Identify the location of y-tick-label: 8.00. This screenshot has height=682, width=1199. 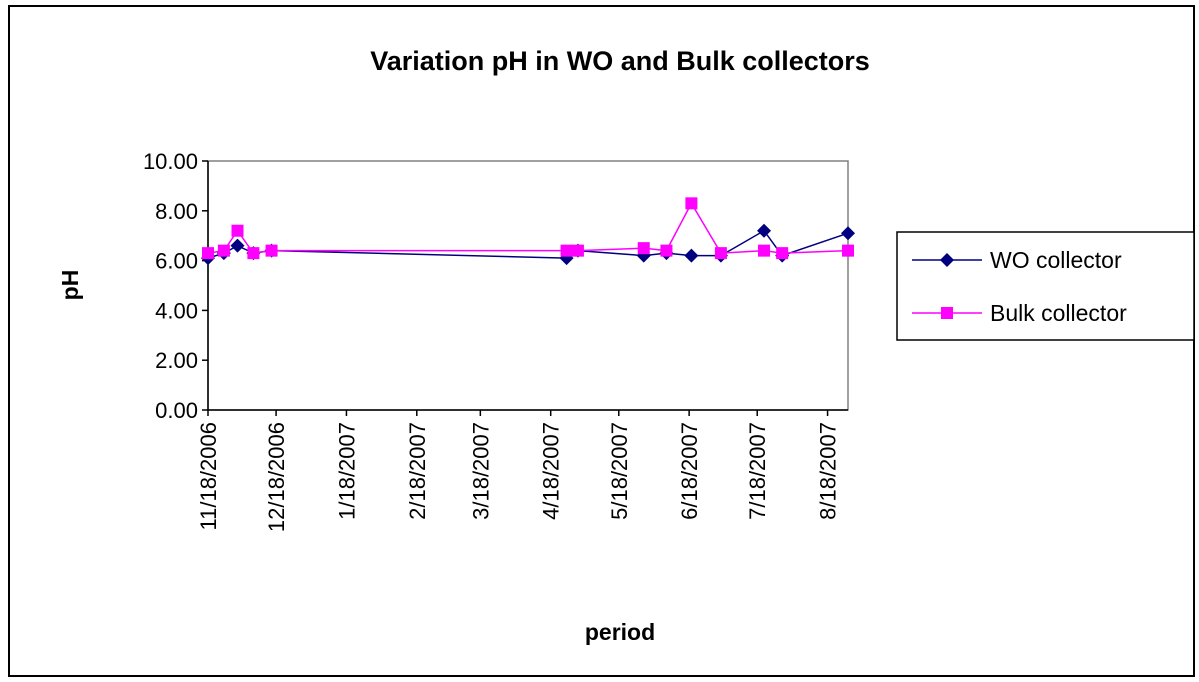
(176, 211).